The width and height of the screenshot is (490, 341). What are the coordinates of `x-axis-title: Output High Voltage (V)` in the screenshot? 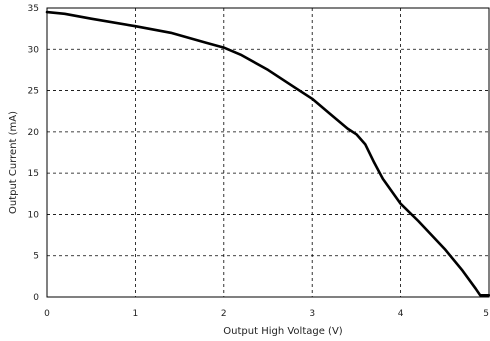 It's located at (283, 331).